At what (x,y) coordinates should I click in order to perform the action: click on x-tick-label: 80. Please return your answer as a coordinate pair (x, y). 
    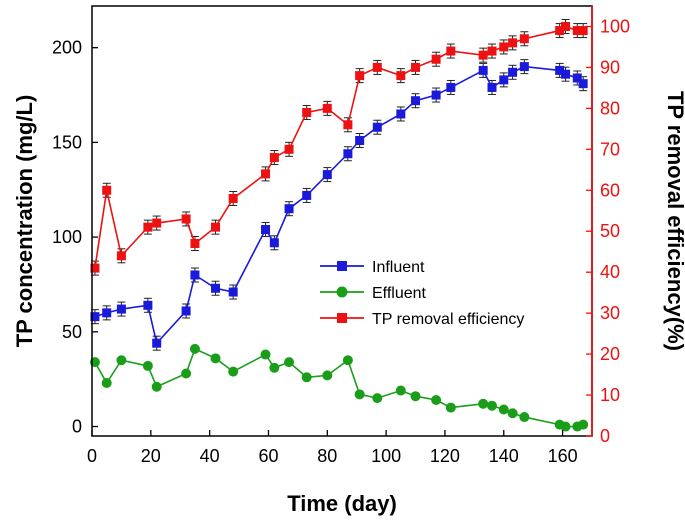
    Looking at the image, I should click on (327, 456).